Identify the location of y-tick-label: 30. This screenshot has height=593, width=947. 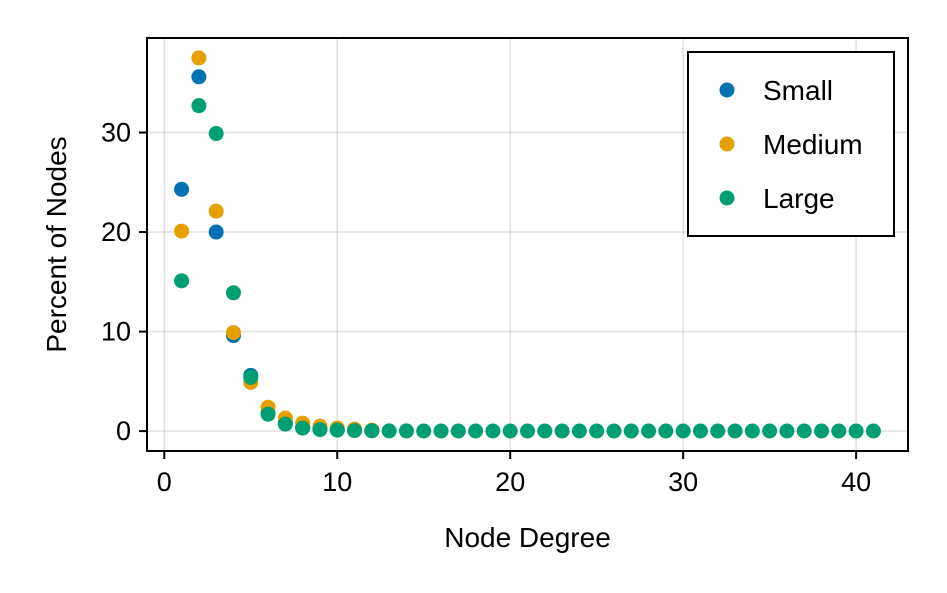
(116, 133).